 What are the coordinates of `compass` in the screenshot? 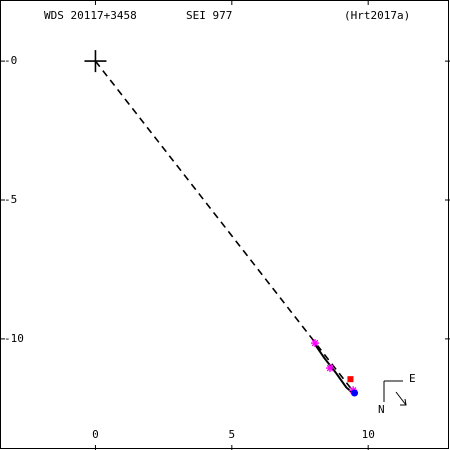 It's located at (395, 393).